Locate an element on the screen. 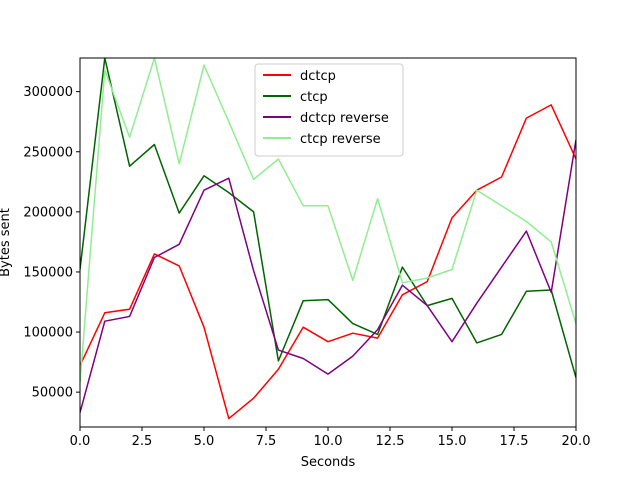 This screenshot has height=480, width=640. y-tick-label: 150000 is located at coordinates (48, 272).